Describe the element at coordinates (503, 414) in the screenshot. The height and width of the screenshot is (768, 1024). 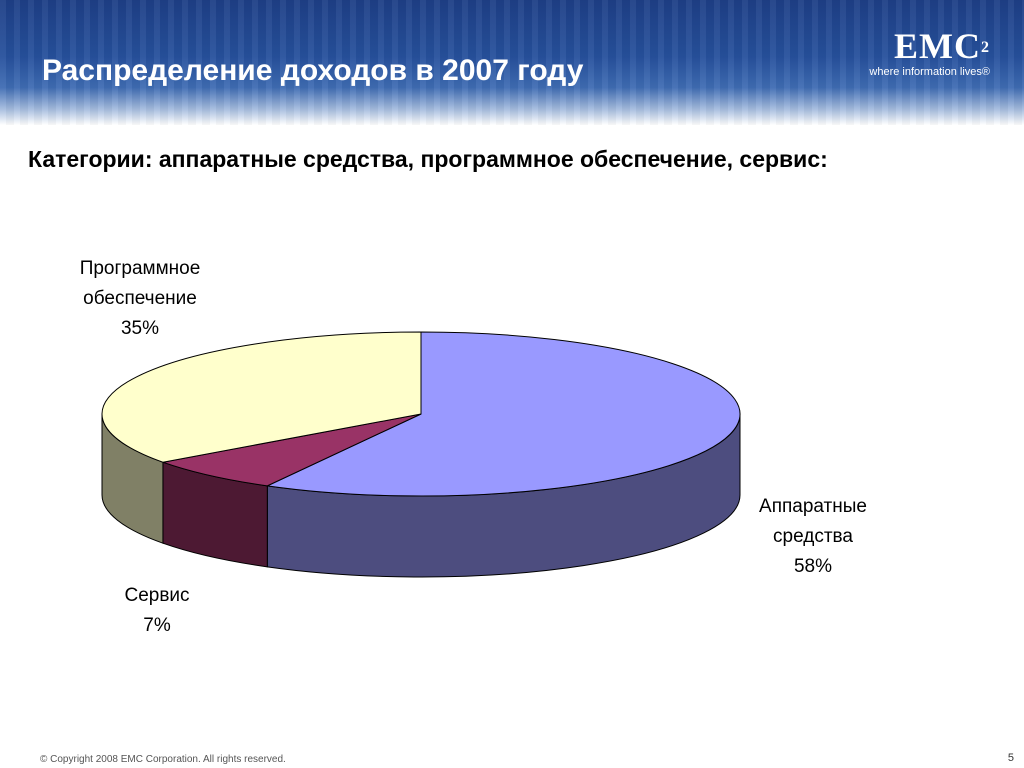
I see `pie-slice-1-top` at that location.